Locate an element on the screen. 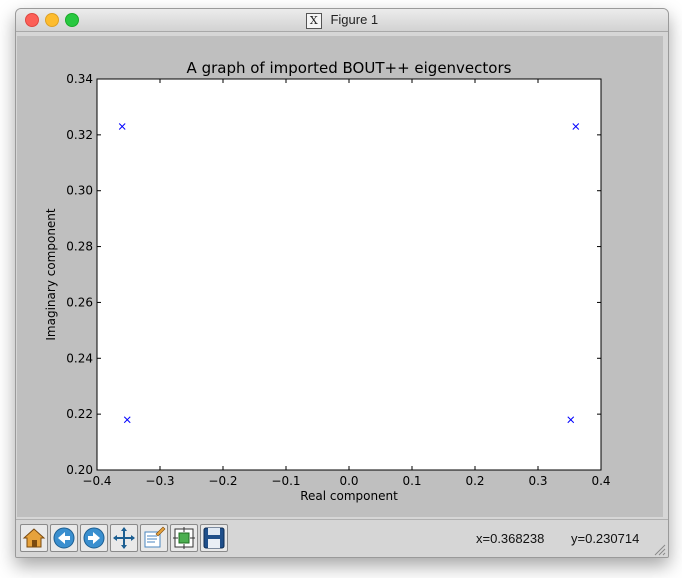  y-tick-label: 0.34 is located at coordinates (79, 79).